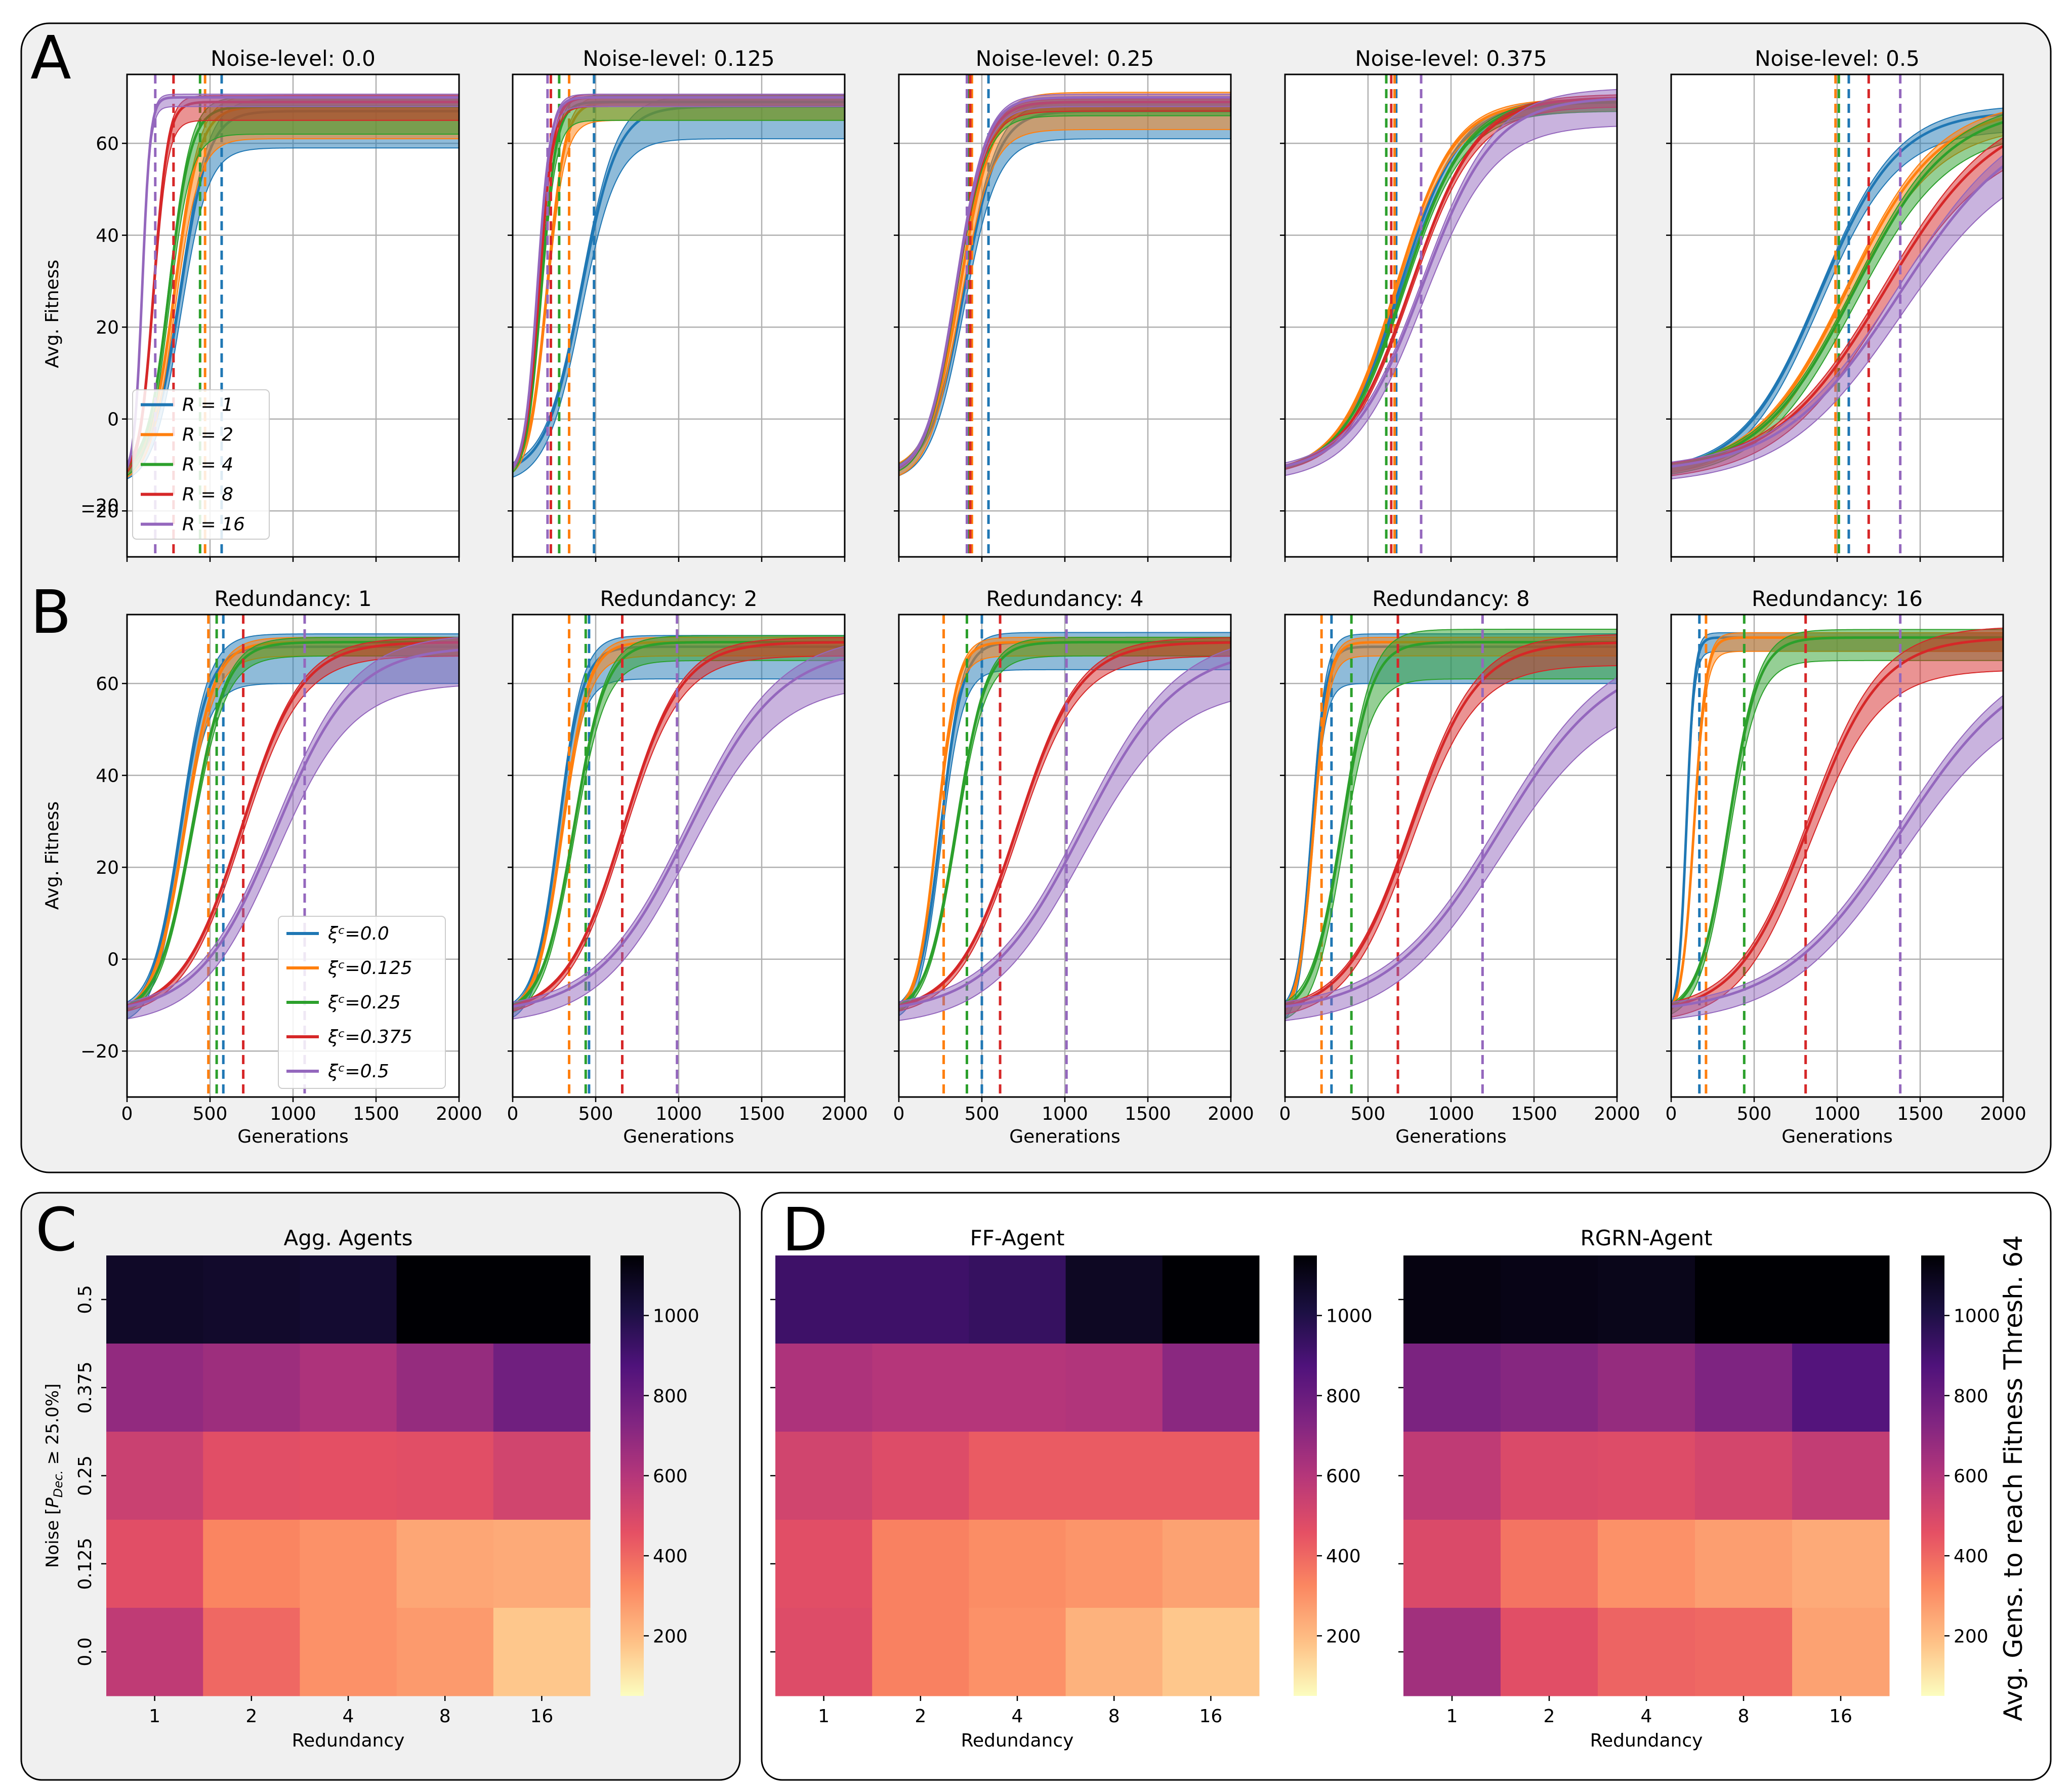 This screenshot has width=2072, height=1786. I want to click on y-tick-label: 20, so click(107, 327).